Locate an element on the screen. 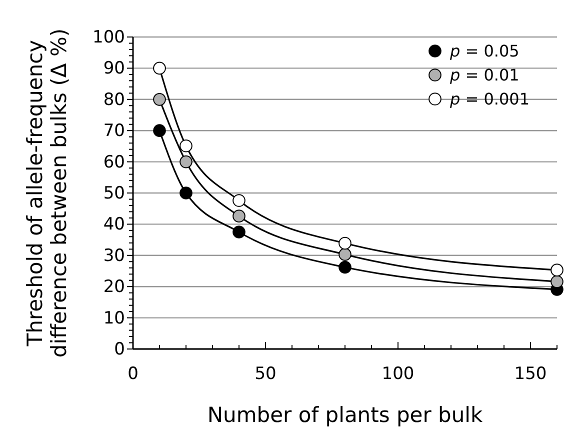  y-tick-label: 80 is located at coordinates (114, 100).